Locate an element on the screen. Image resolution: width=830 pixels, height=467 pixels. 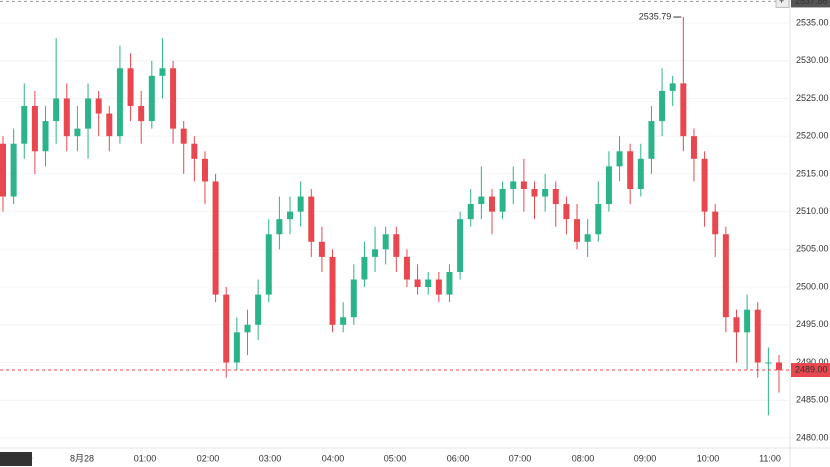
max-price-label: 2535.79 is located at coordinates (655, 16).